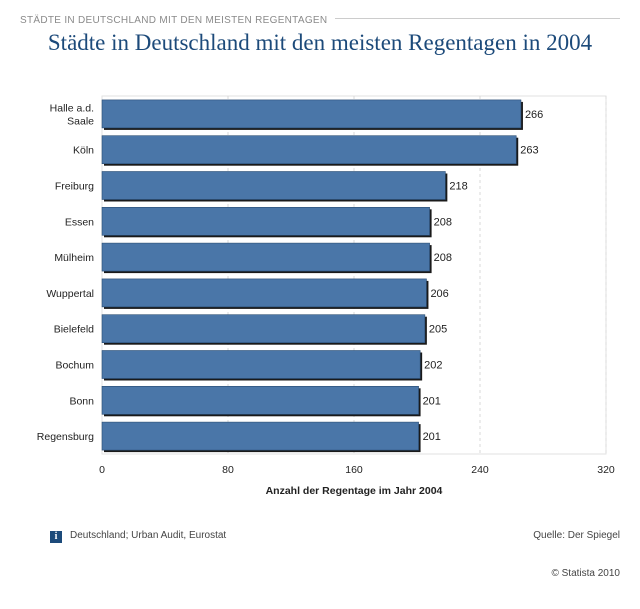 The image size is (640, 609). I want to click on category-label-line: Bochum, so click(74, 366).